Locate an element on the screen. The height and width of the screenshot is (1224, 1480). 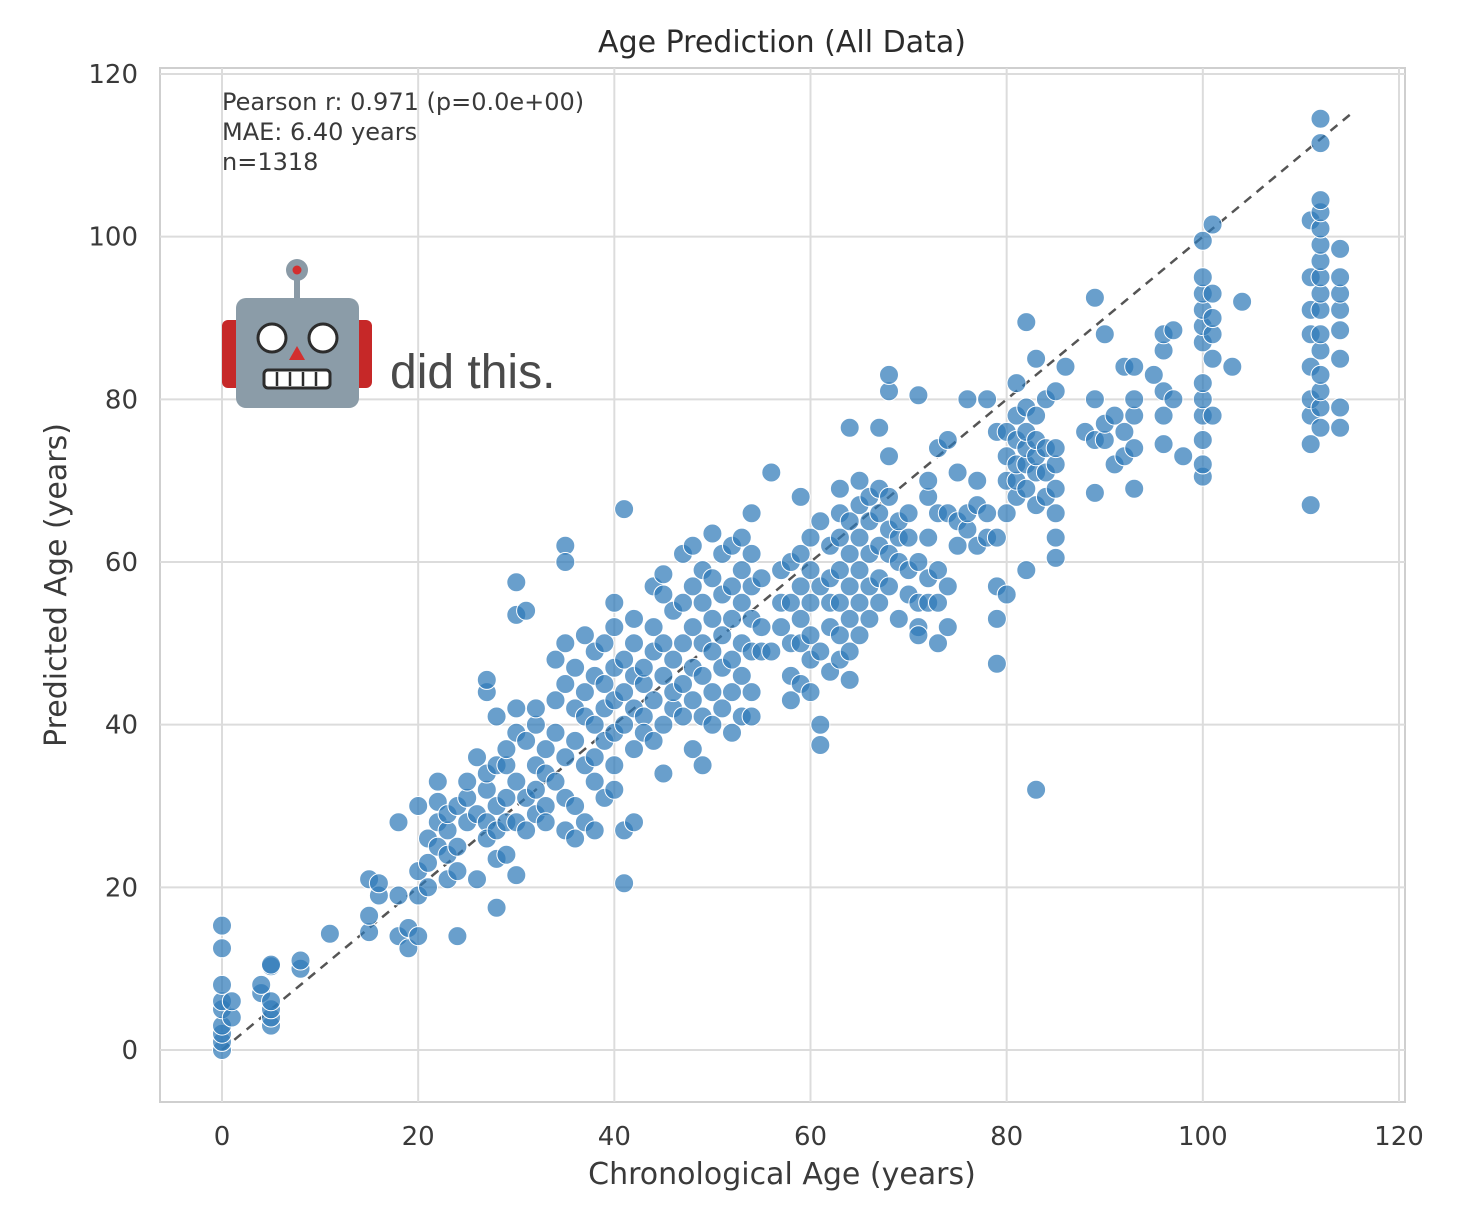
y-tick-label: 80 is located at coordinates (121, 400).